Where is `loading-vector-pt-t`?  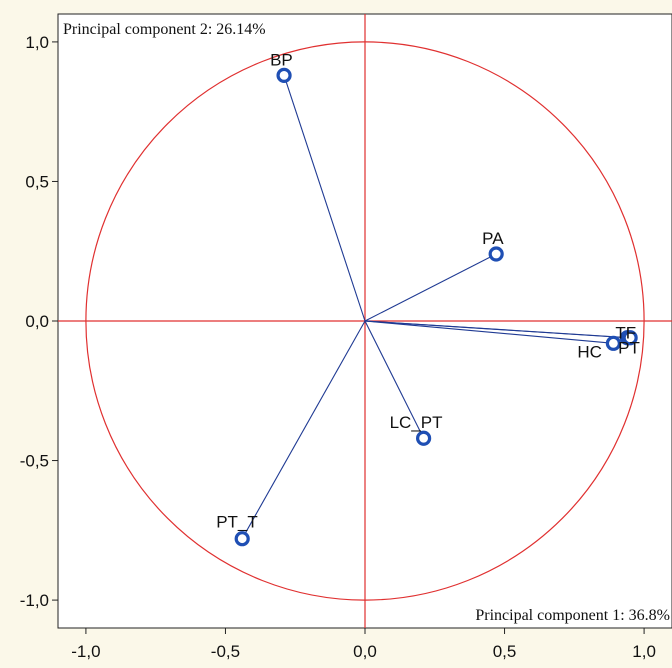
loading-vector-pt-t is located at coordinates (303, 429).